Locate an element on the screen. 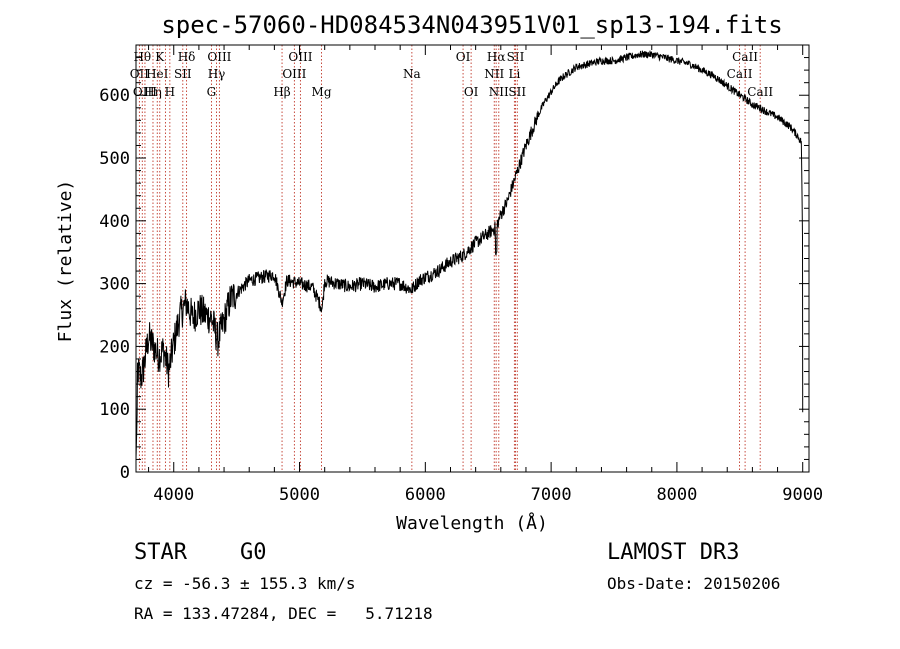 Image resolution: width=900 pixels, height=649 pixels. x-tick-label: 7000 is located at coordinates (551, 495).